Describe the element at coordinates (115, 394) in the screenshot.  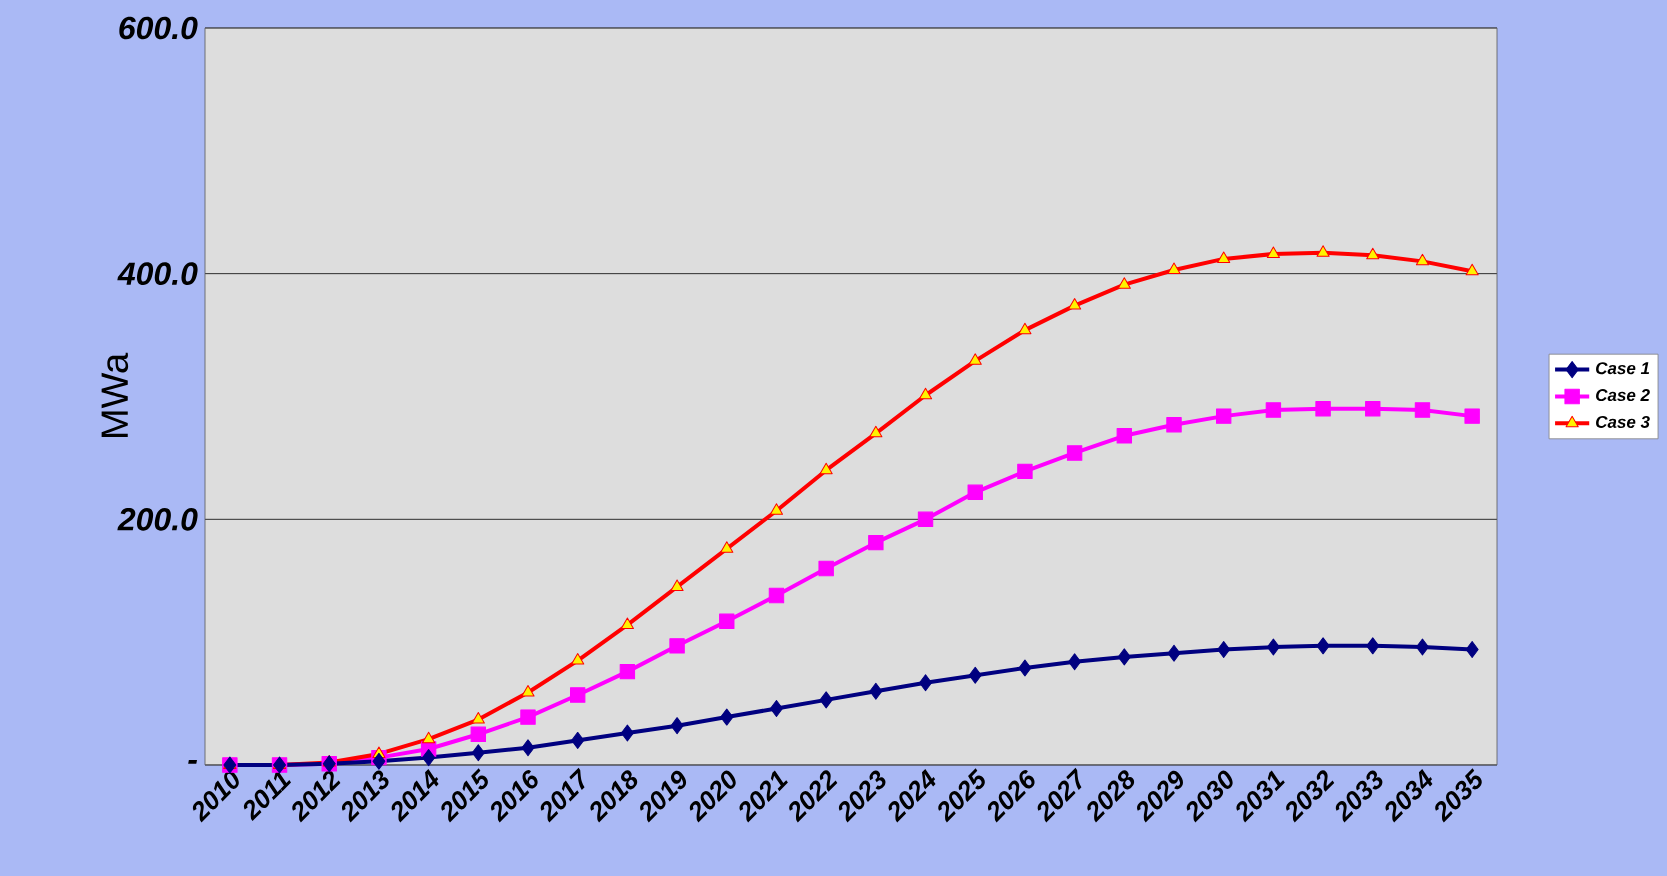
I see `y-axis-title: MWa` at that location.